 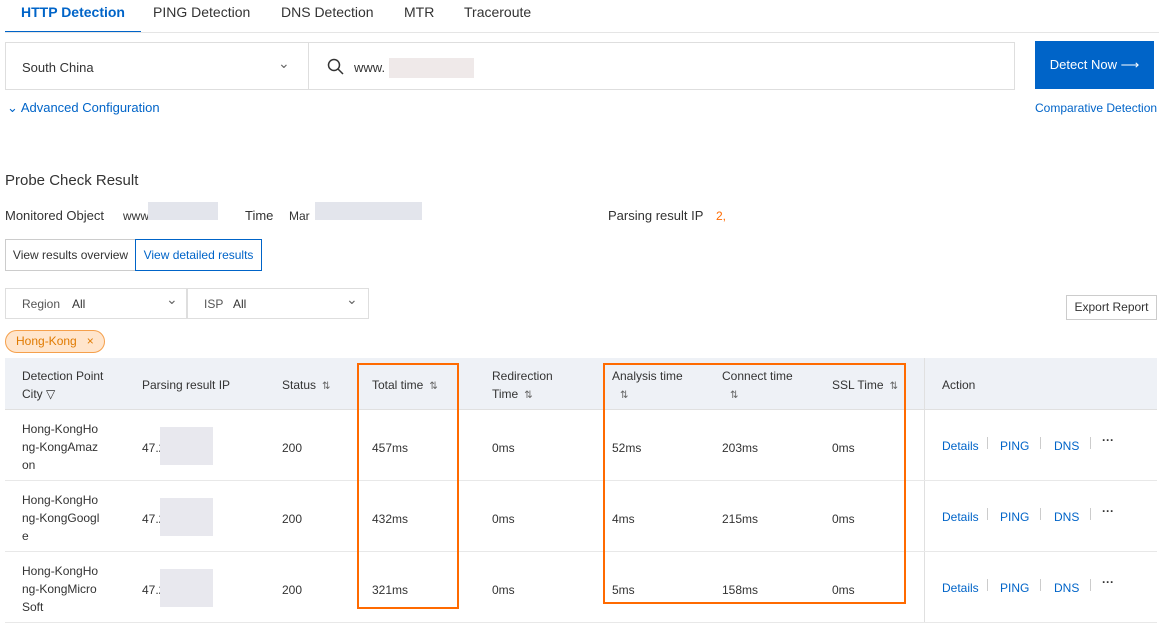 What do you see at coordinates (73, 16) in the screenshot?
I see `tab-http-detection: HTTP Detection` at bounding box center [73, 16].